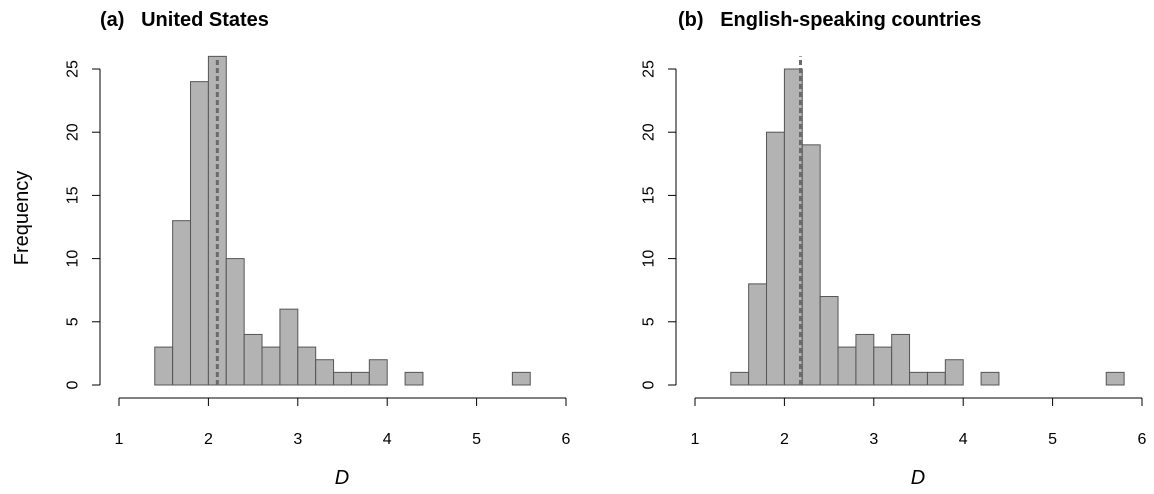 The height and width of the screenshot is (494, 1154). I want to click on y-axis-label: Frequency, so click(22, 218).